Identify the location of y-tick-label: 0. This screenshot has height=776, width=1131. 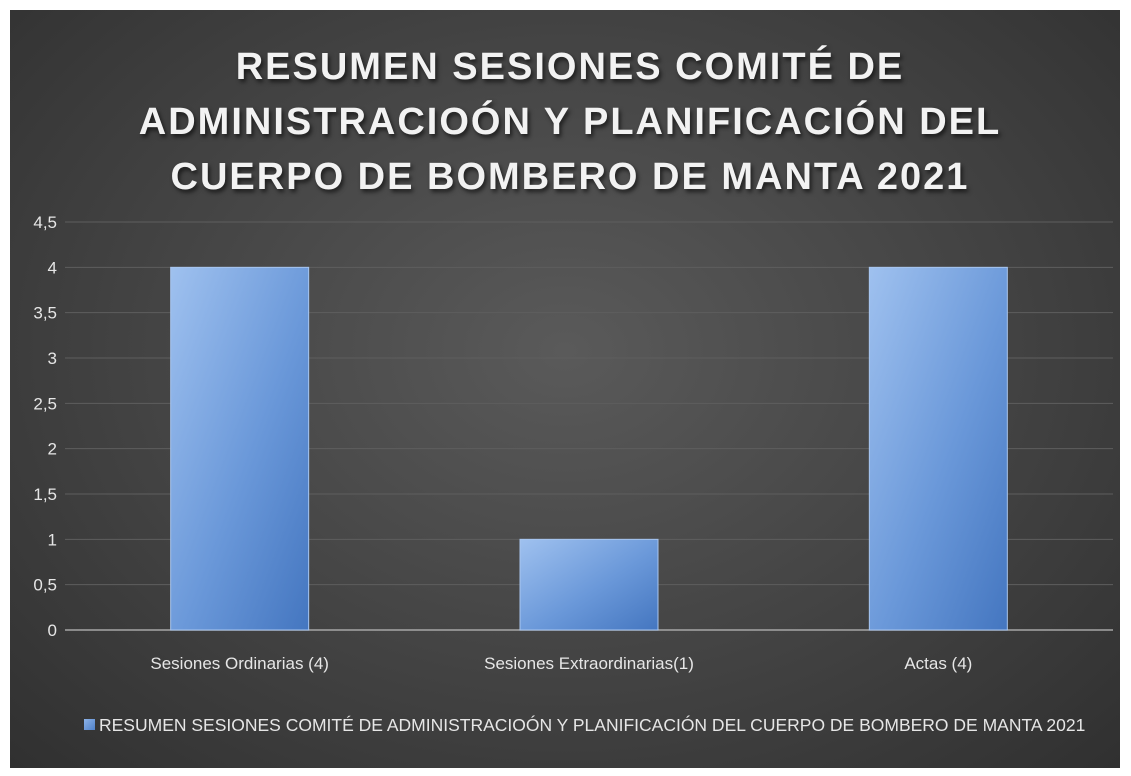
(52, 630).